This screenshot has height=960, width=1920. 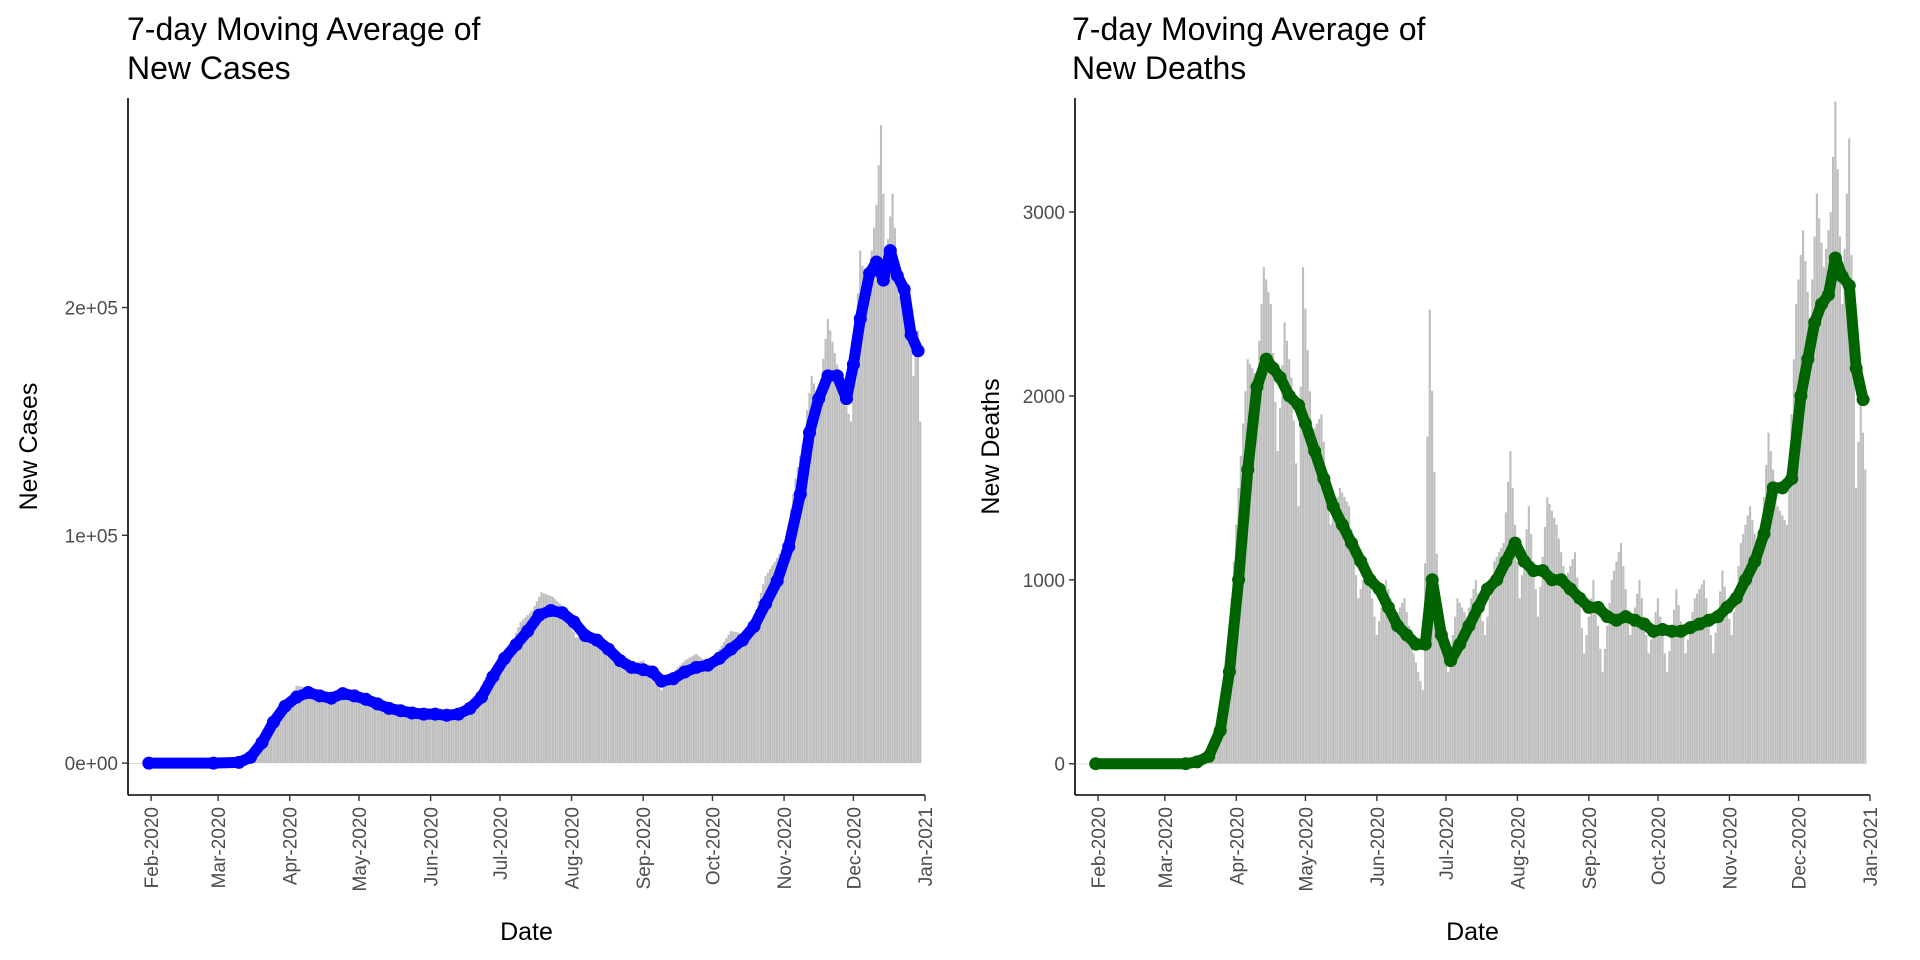 I want to click on x-tick-label: Aug-2020, so click(x=573, y=848).